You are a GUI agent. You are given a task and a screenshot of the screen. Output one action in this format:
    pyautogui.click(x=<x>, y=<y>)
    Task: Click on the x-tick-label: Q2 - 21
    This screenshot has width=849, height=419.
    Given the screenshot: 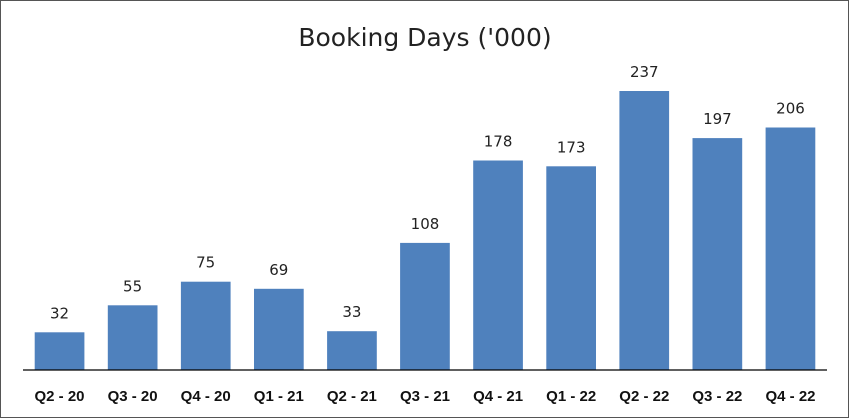 What is the action you would take?
    pyautogui.click(x=352, y=396)
    